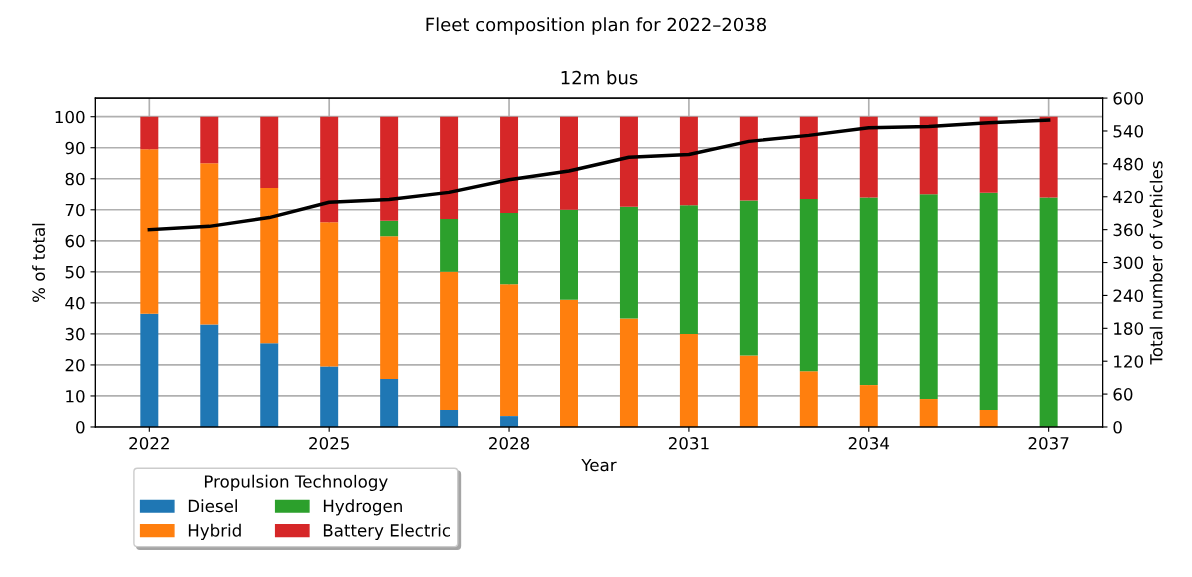  What do you see at coordinates (599, 175) in the screenshot?
I see `line-series` at bounding box center [599, 175].